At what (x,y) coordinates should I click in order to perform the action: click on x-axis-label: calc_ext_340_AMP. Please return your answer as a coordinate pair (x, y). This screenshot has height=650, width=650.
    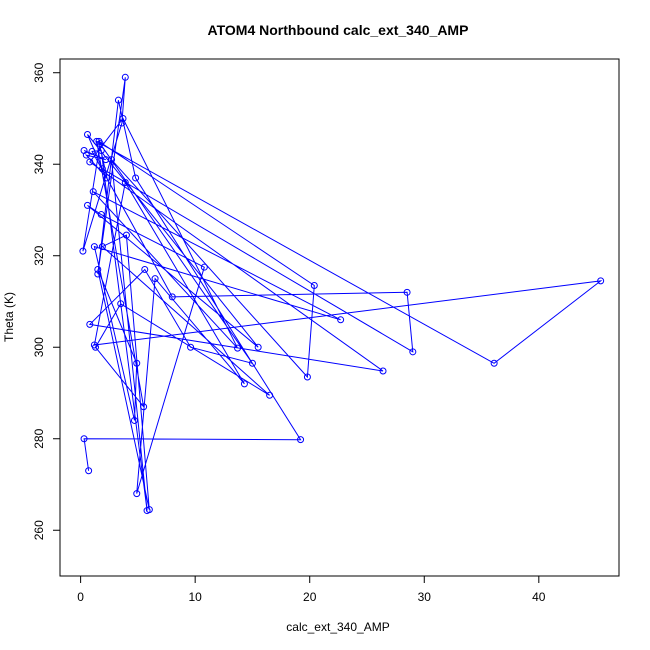
    Looking at the image, I should click on (337, 627).